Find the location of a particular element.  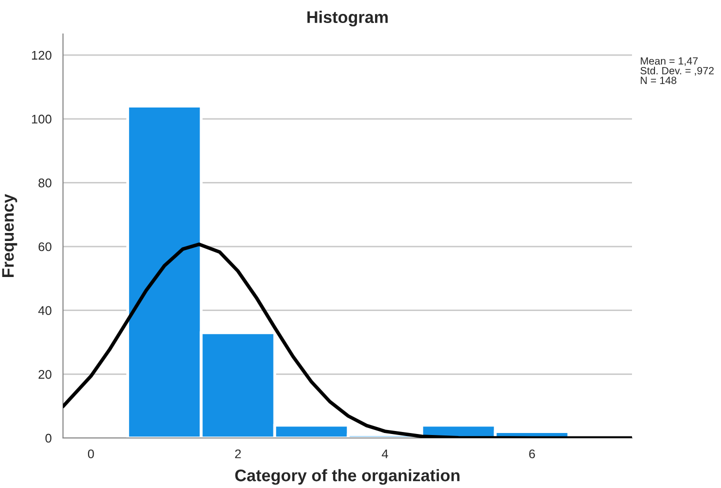

y-tick-label: 120 is located at coordinates (42, 55).